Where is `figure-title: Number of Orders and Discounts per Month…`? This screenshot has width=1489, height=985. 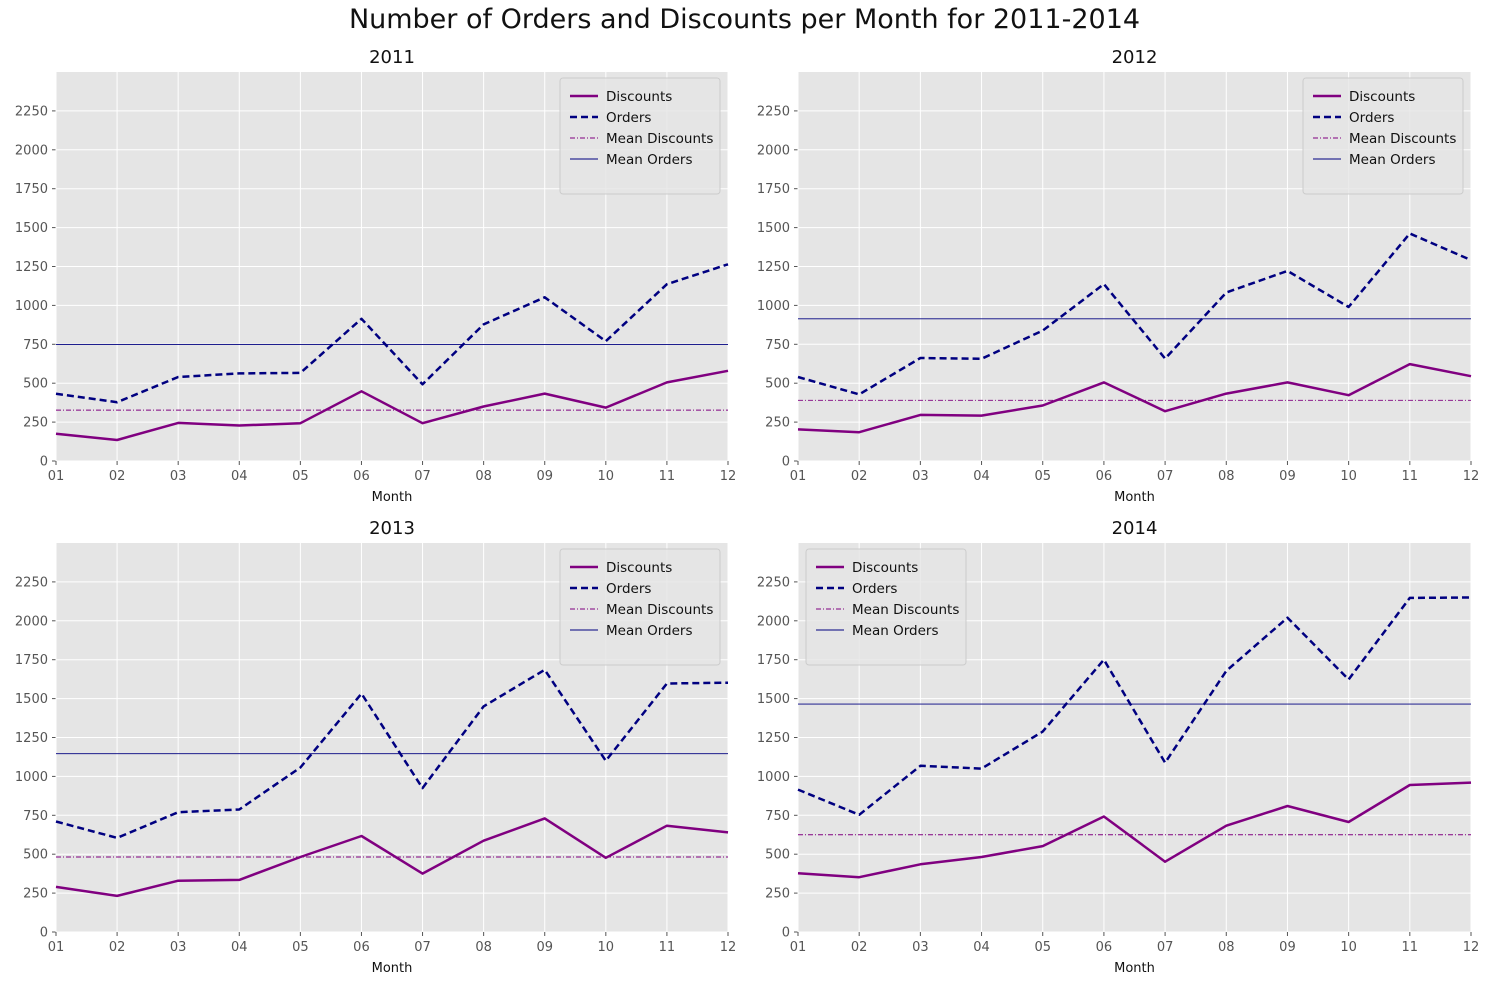 figure-title: Number of Orders and Discounts per Month… is located at coordinates (744, 19).